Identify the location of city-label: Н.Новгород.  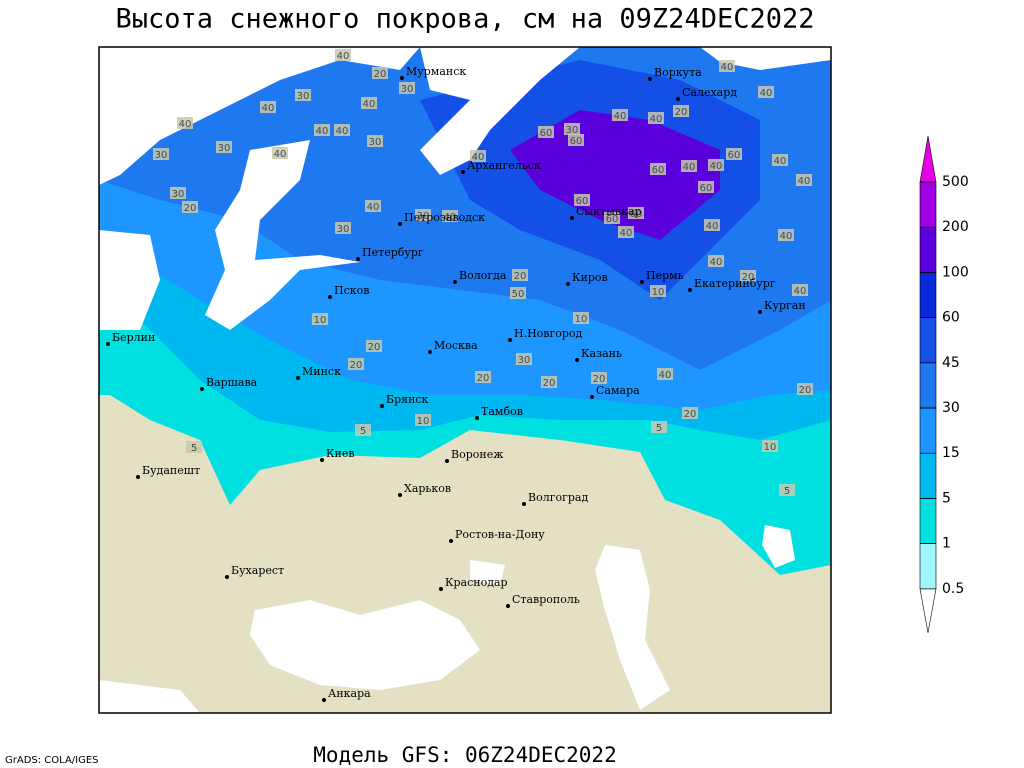
(548, 333).